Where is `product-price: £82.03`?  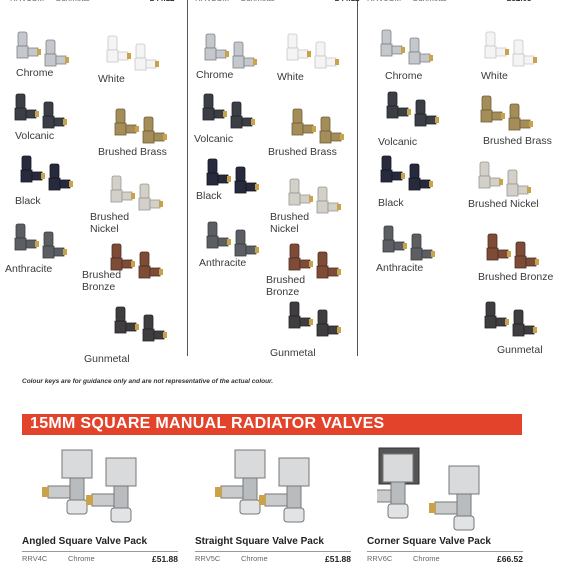 product-price: £82.03 is located at coordinates (519, 1).